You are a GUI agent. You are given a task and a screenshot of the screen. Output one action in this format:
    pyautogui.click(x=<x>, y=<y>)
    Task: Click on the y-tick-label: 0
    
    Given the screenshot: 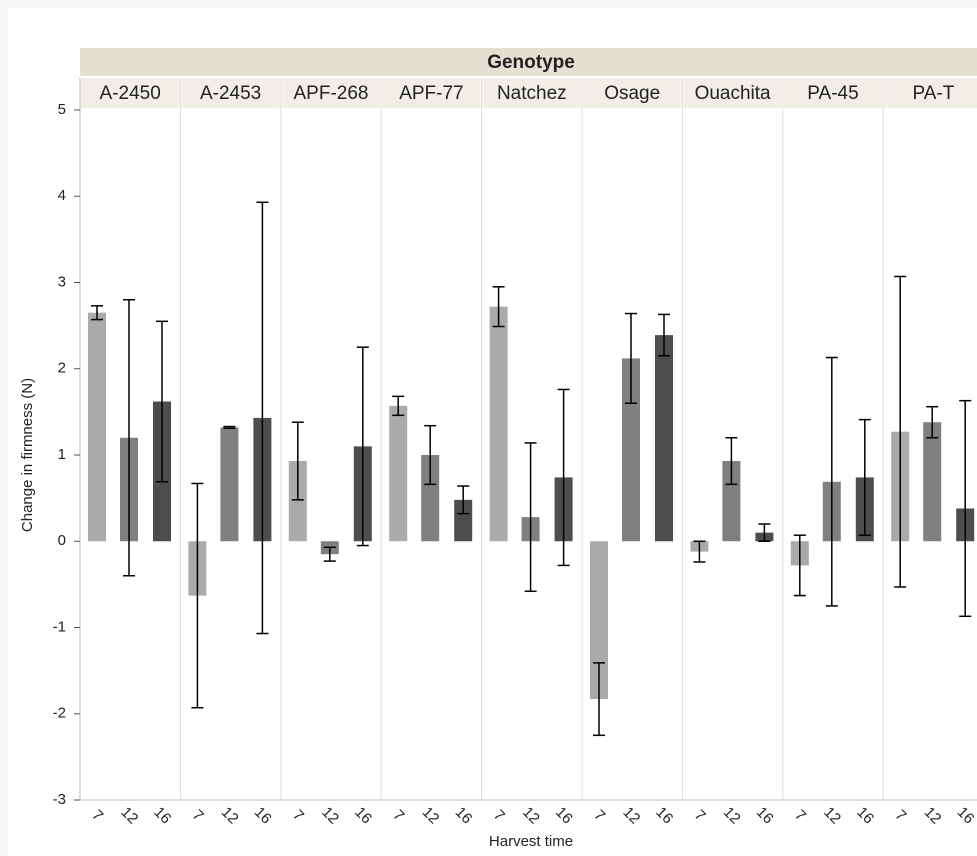 What is the action you would take?
    pyautogui.click(x=62, y=540)
    